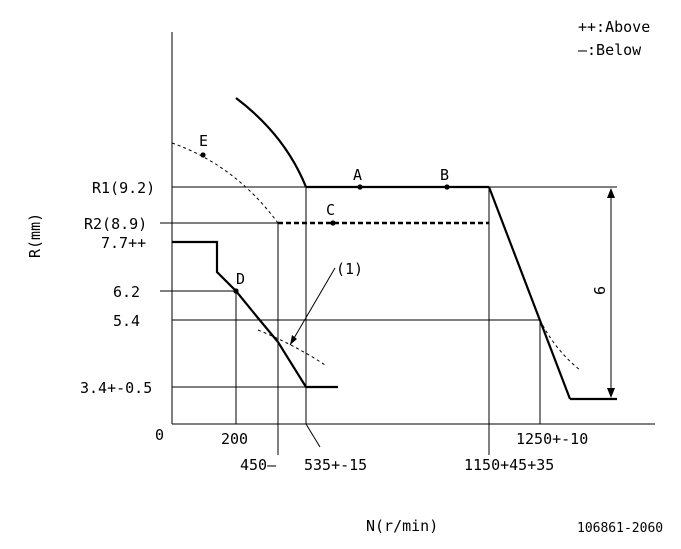 The width and height of the screenshot is (681, 549). I want to click on y-label-5-4: 5.4, so click(126, 321).